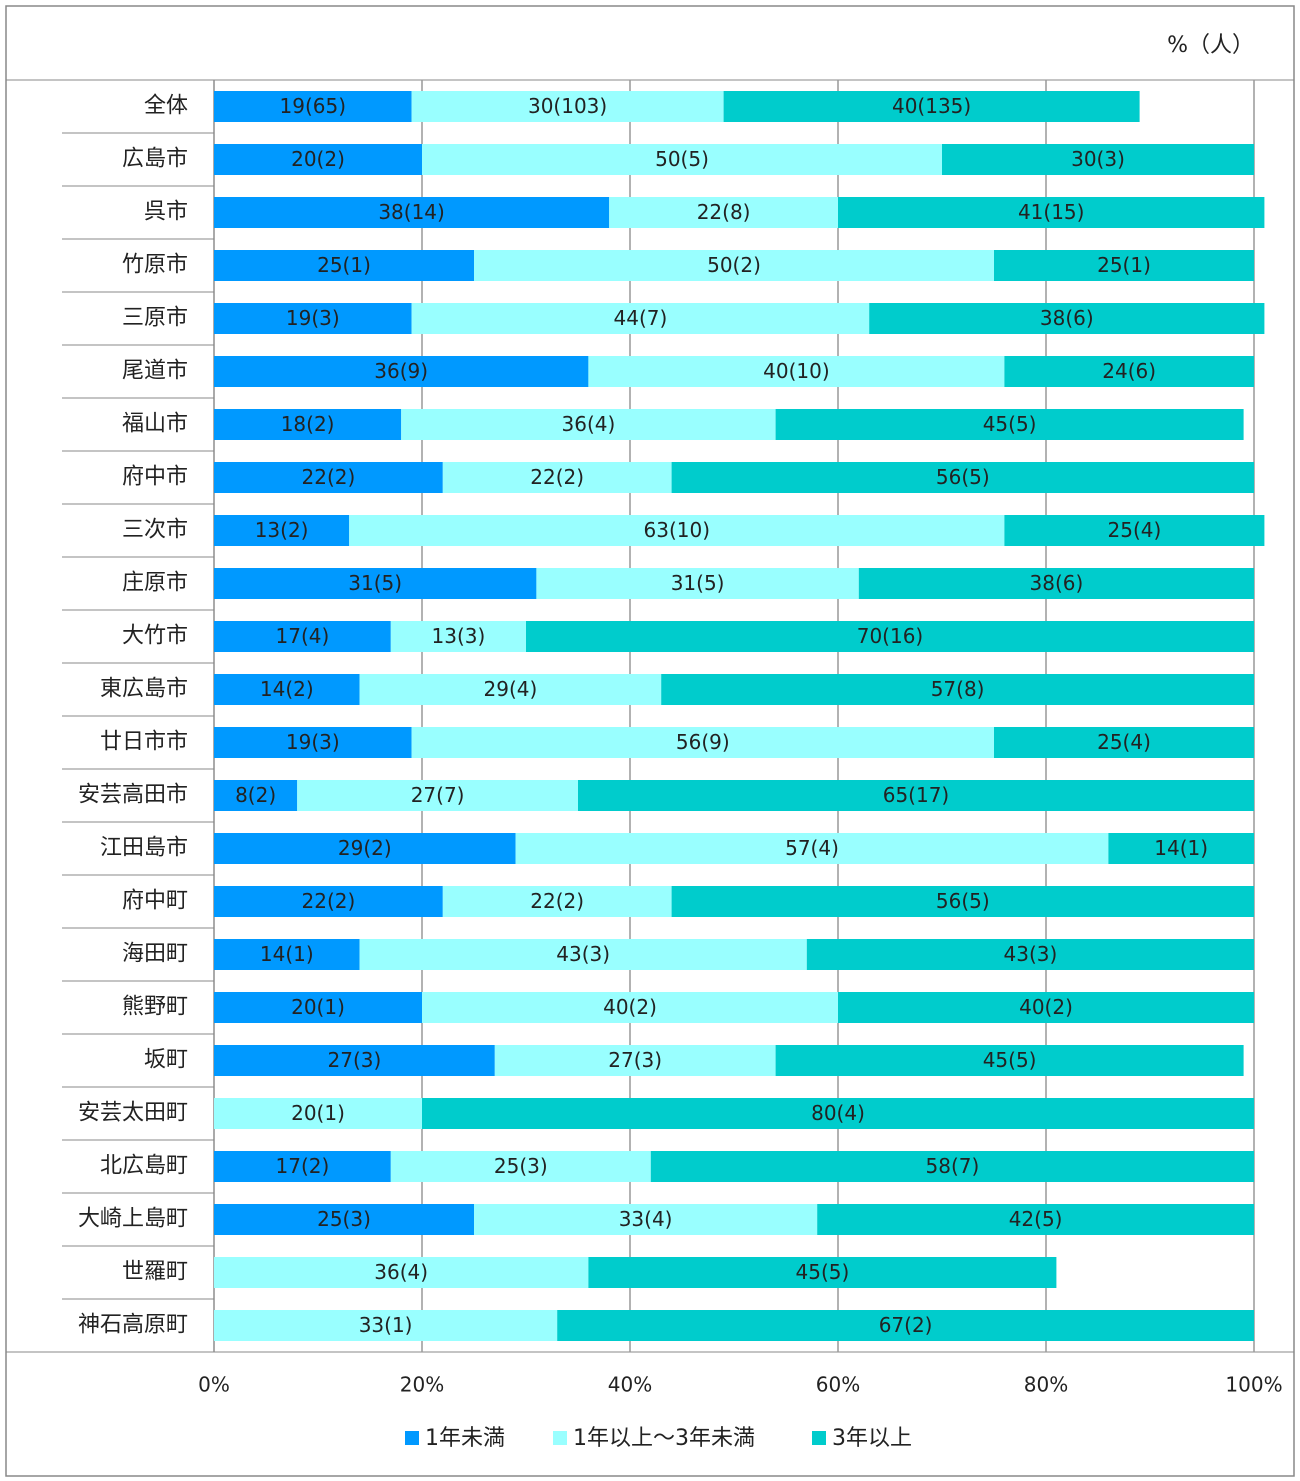 Image resolution: width=1300 pixels, height=1481 pixels. I want to click on data-label: 45(5), so click(823, 1272).